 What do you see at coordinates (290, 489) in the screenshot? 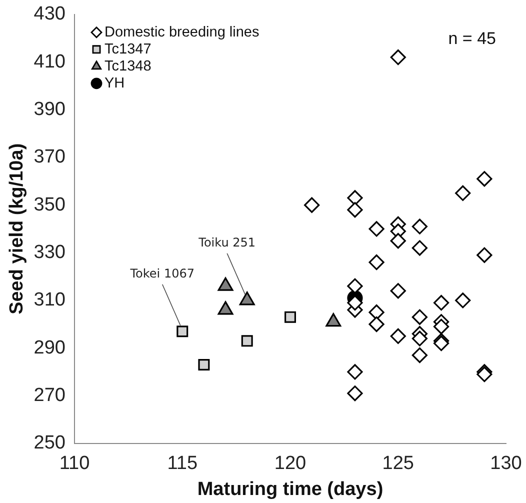
I see `x-axis-title: Maturing time (days)` at bounding box center [290, 489].